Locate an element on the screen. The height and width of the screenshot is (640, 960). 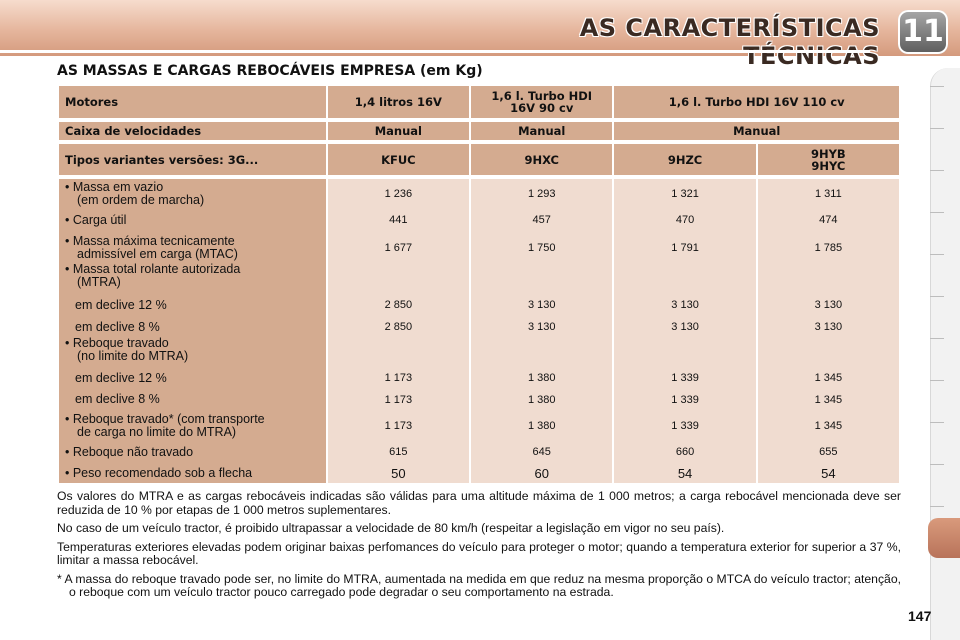
row-label: • Peso recomendado sob a flecha is located at coordinates (192, 473).